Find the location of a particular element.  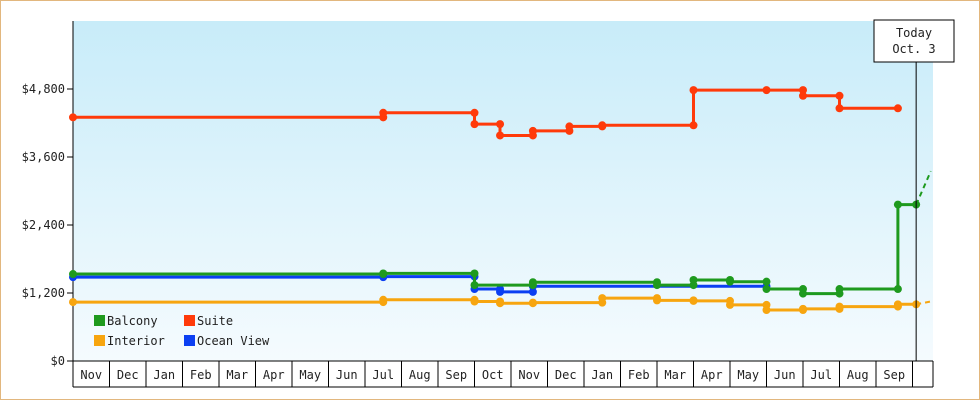

legend-item-interior: Interior is located at coordinates (129, 341).